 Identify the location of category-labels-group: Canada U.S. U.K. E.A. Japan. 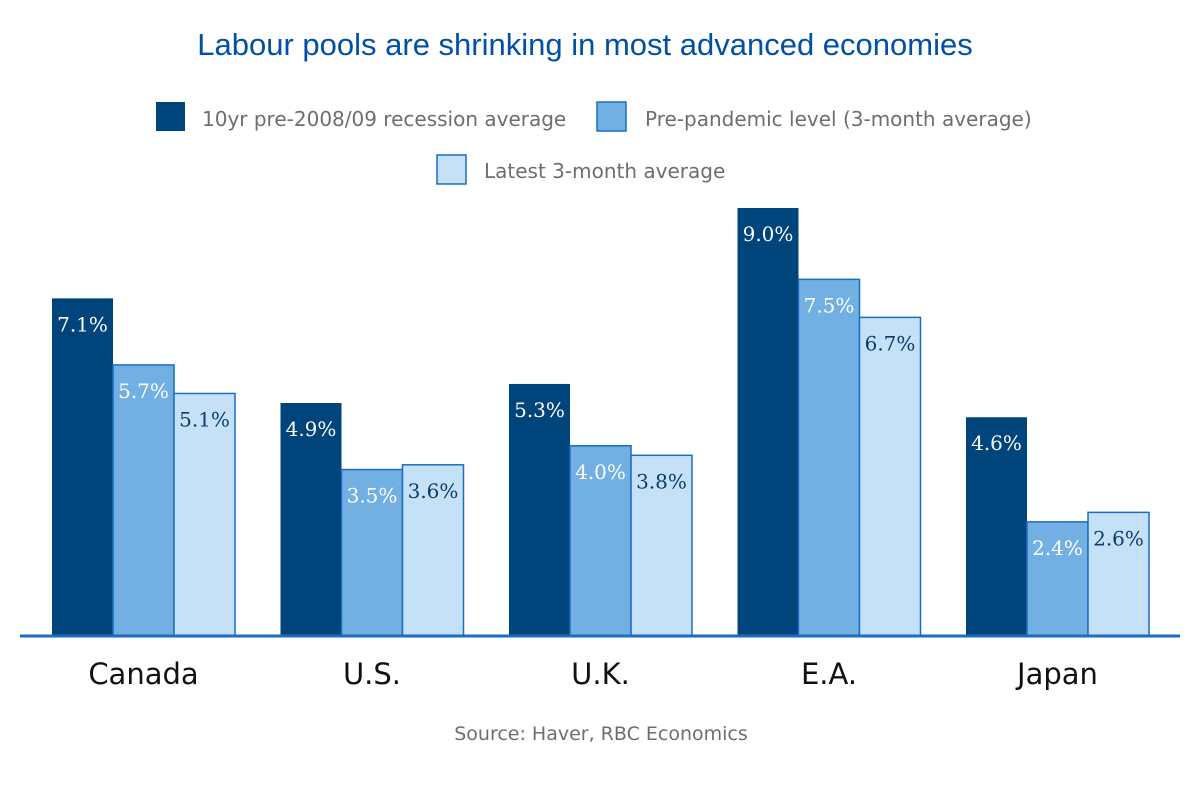
(593, 674).